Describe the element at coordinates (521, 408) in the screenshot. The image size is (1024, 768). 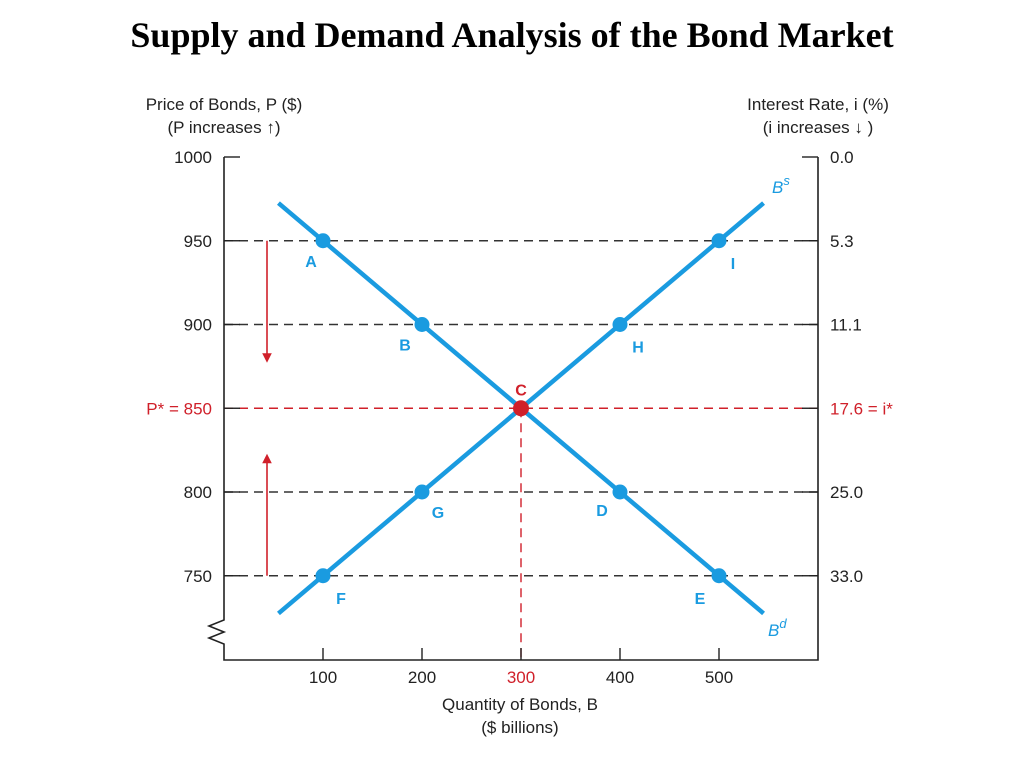
I see `equilibrium-point` at that location.